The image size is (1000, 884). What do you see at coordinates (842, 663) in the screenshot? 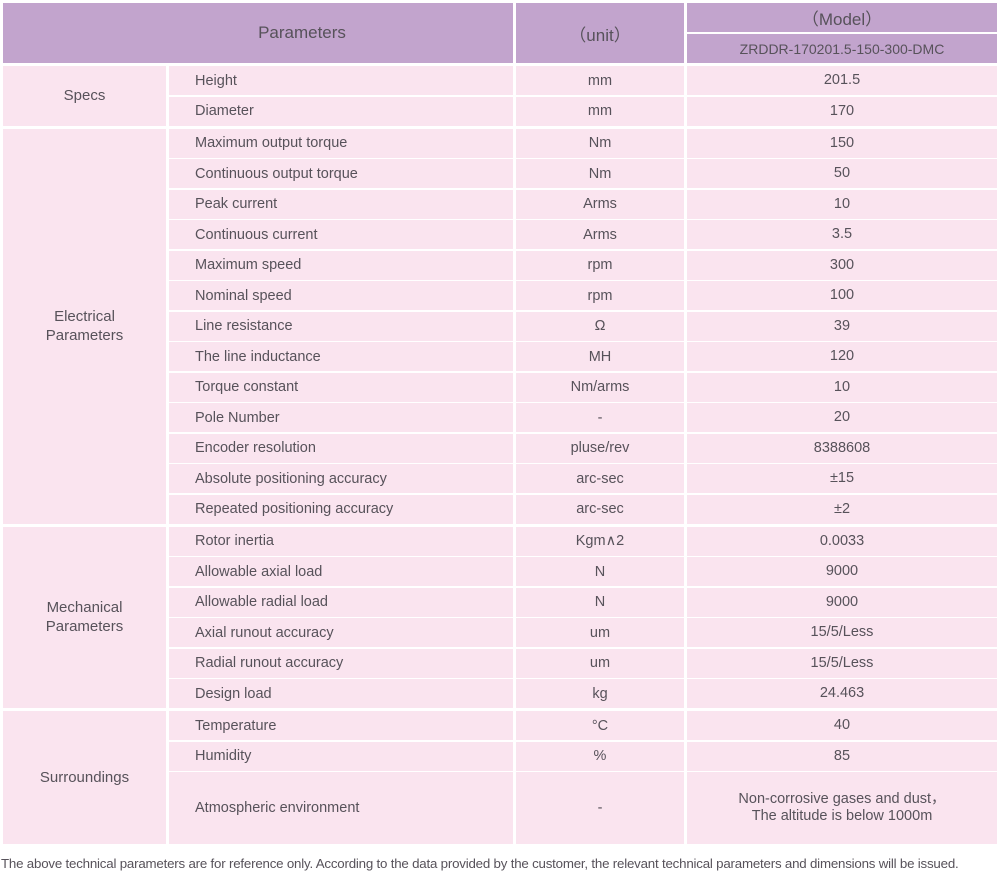
I see `value-cell: 15/5/Less` at bounding box center [842, 663].